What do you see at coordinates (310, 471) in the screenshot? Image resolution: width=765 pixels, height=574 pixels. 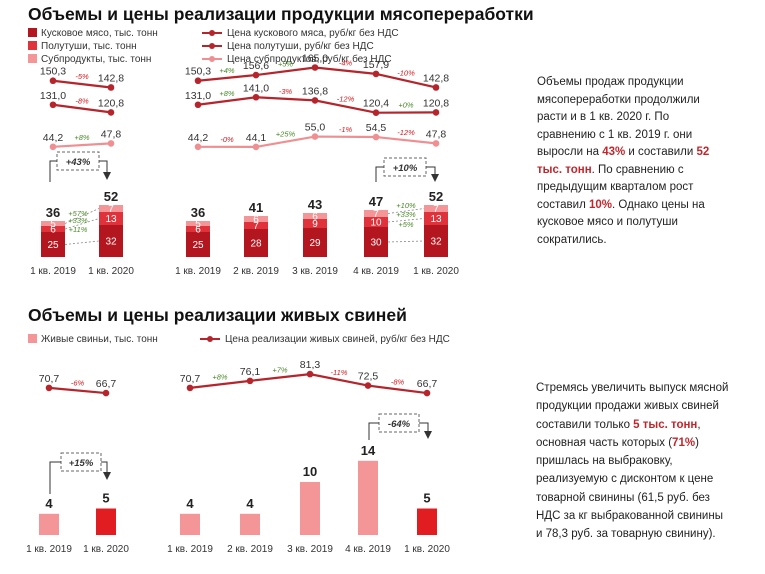 I see `bar-value: 10` at bounding box center [310, 471].